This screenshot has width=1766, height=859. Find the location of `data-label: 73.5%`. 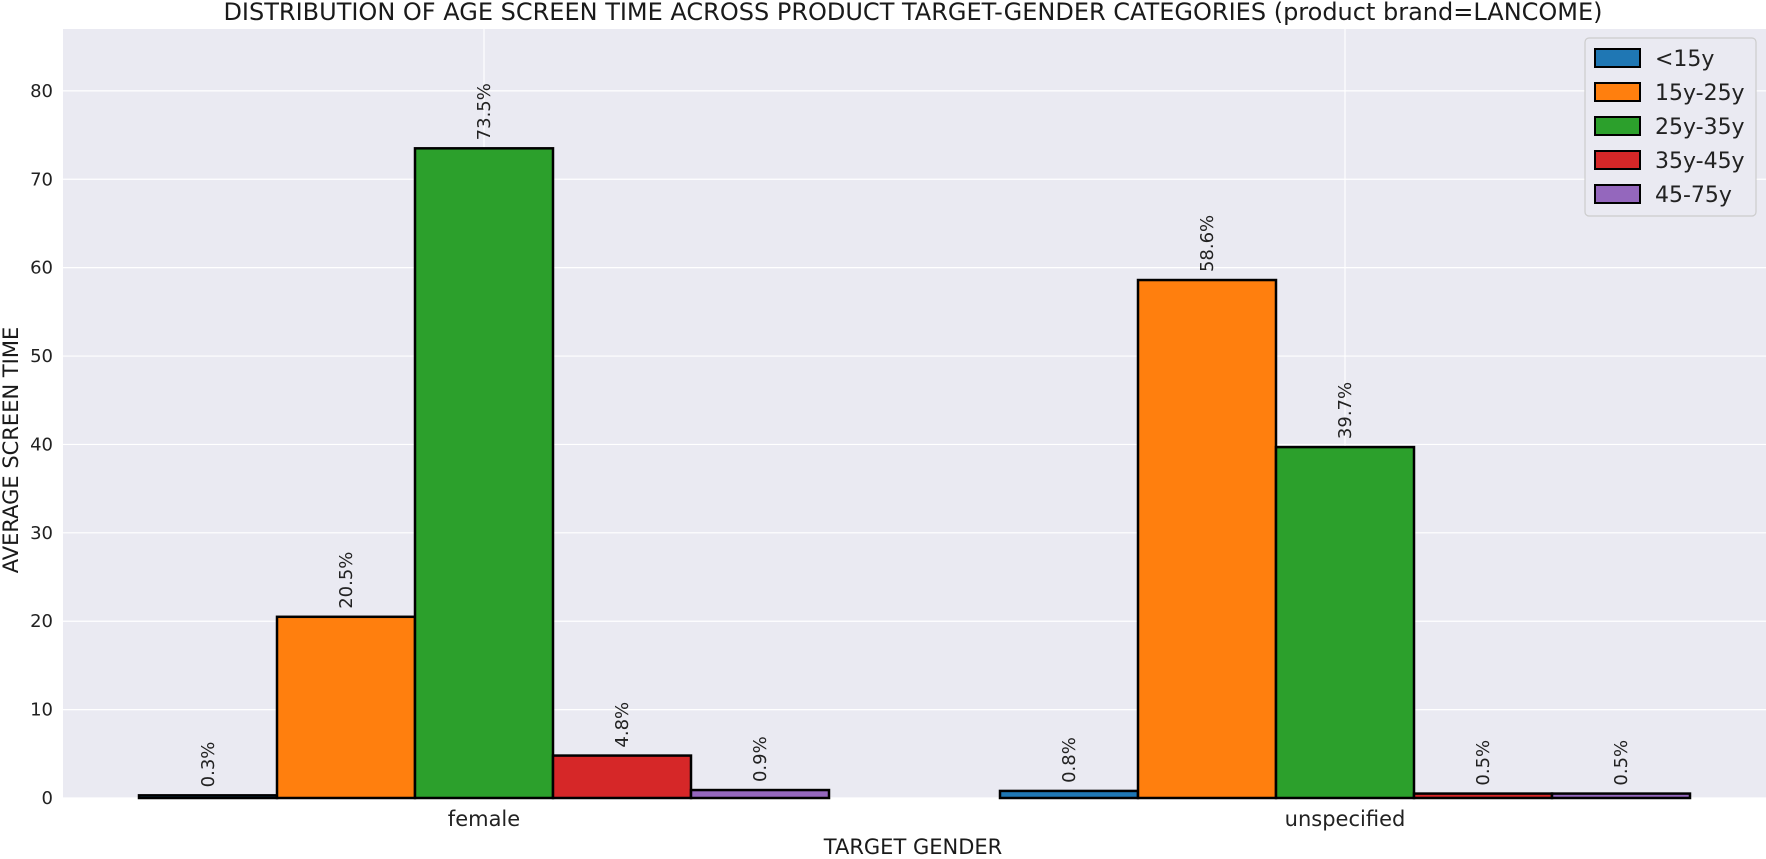

data-label: 73.5% is located at coordinates (484, 111).